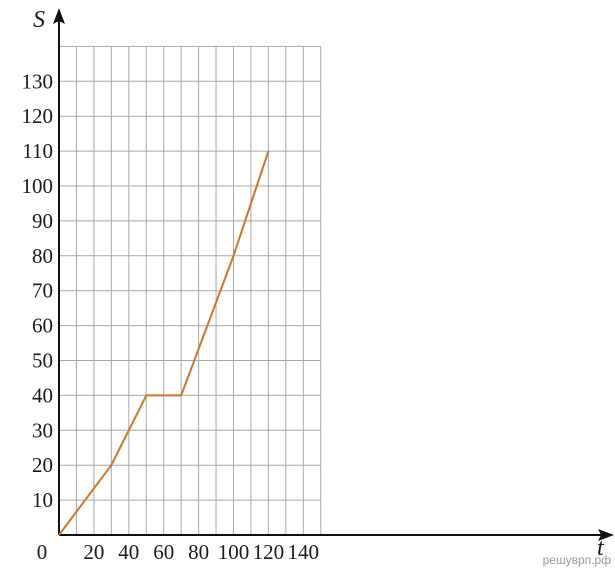 The height and width of the screenshot is (570, 615). What do you see at coordinates (128, 552) in the screenshot?
I see `x-tick-label: 40` at bounding box center [128, 552].